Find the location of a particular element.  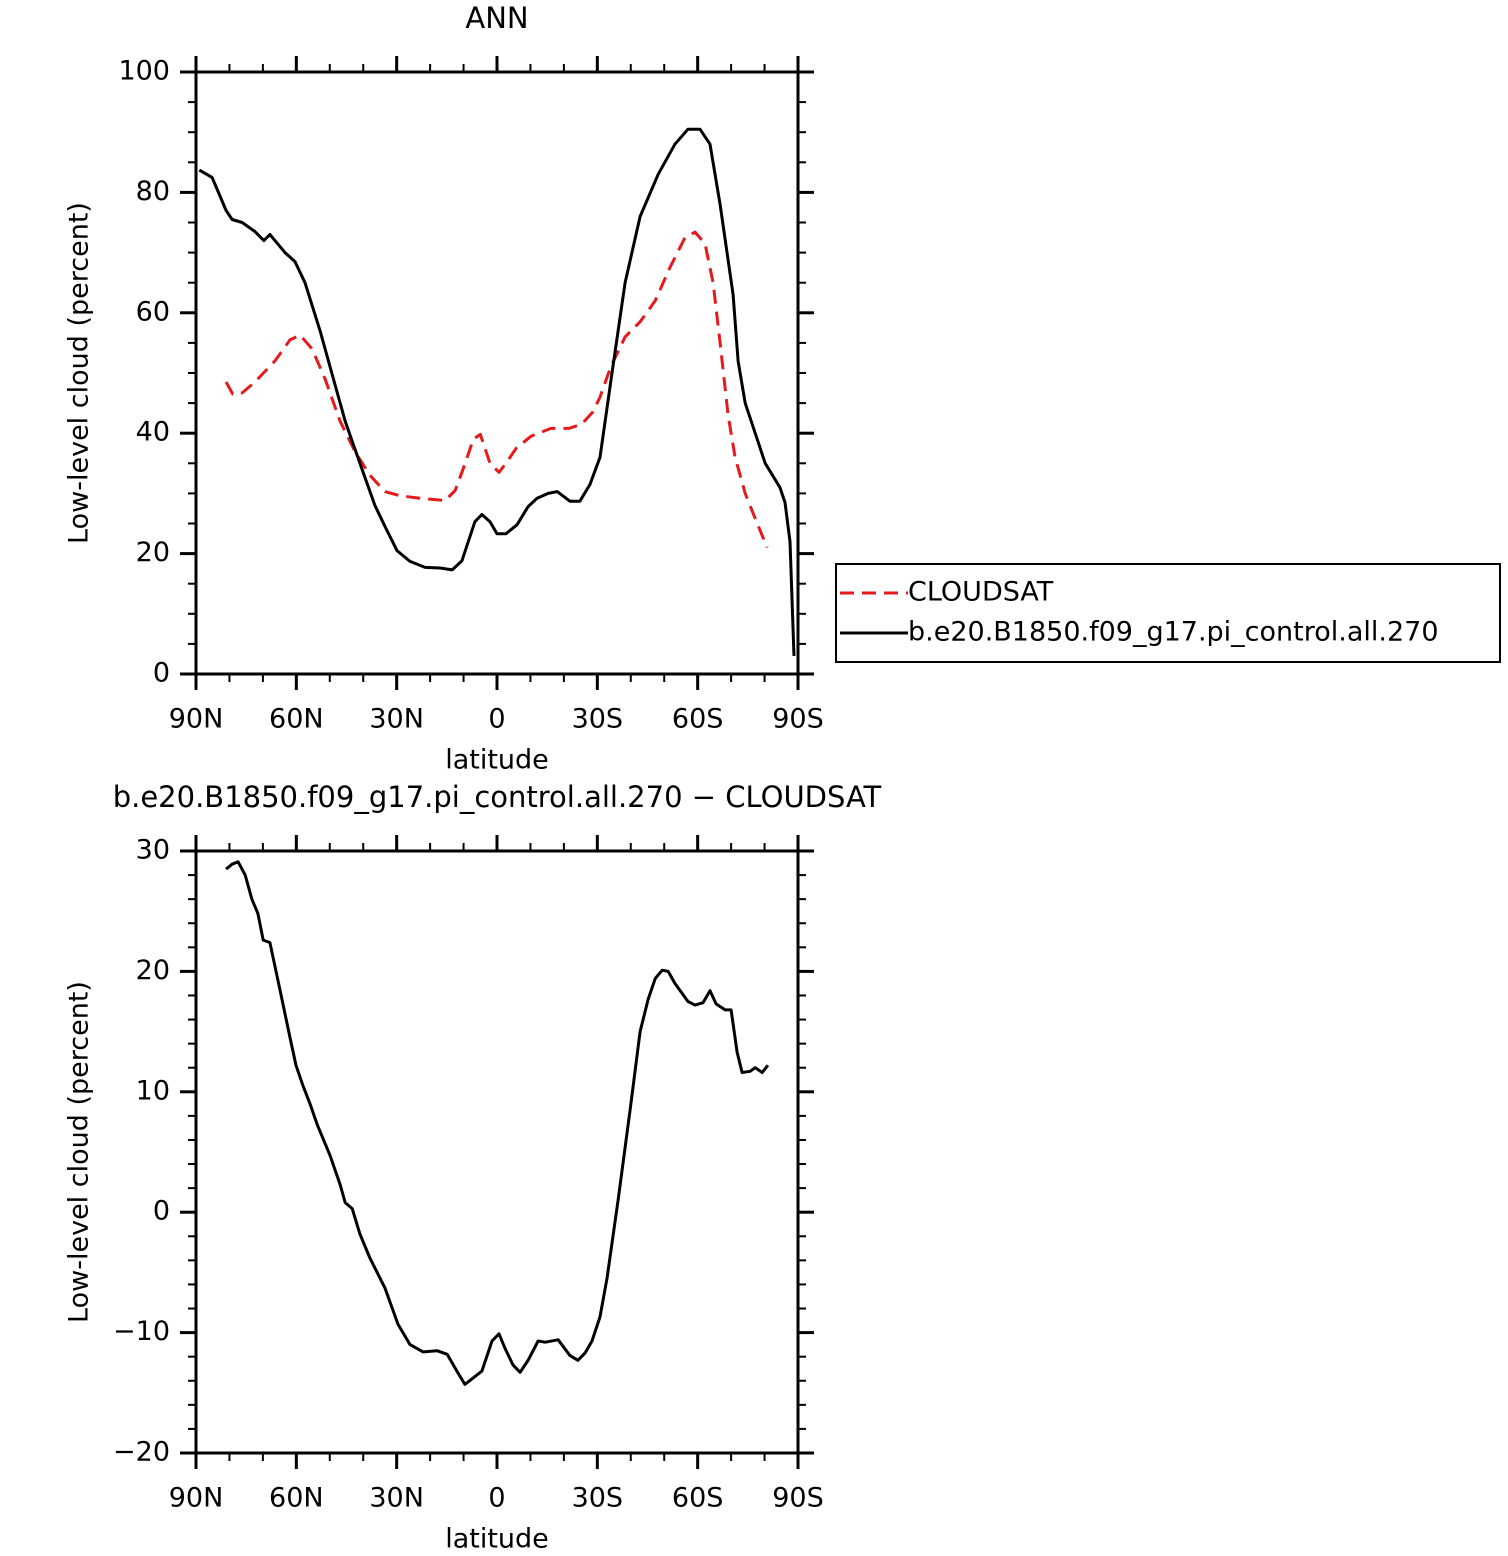

legend-label: b.e20.B1850.f09_g17.pi_control.all.270 is located at coordinates (1173, 632).